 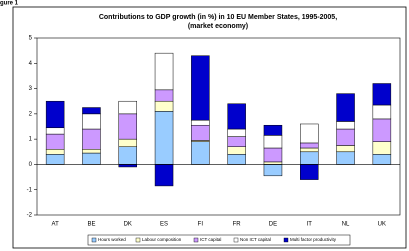 What do you see at coordinates (9, 4) in the screenshot?
I see `figure-label: gure 1` at bounding box center [9, 4].